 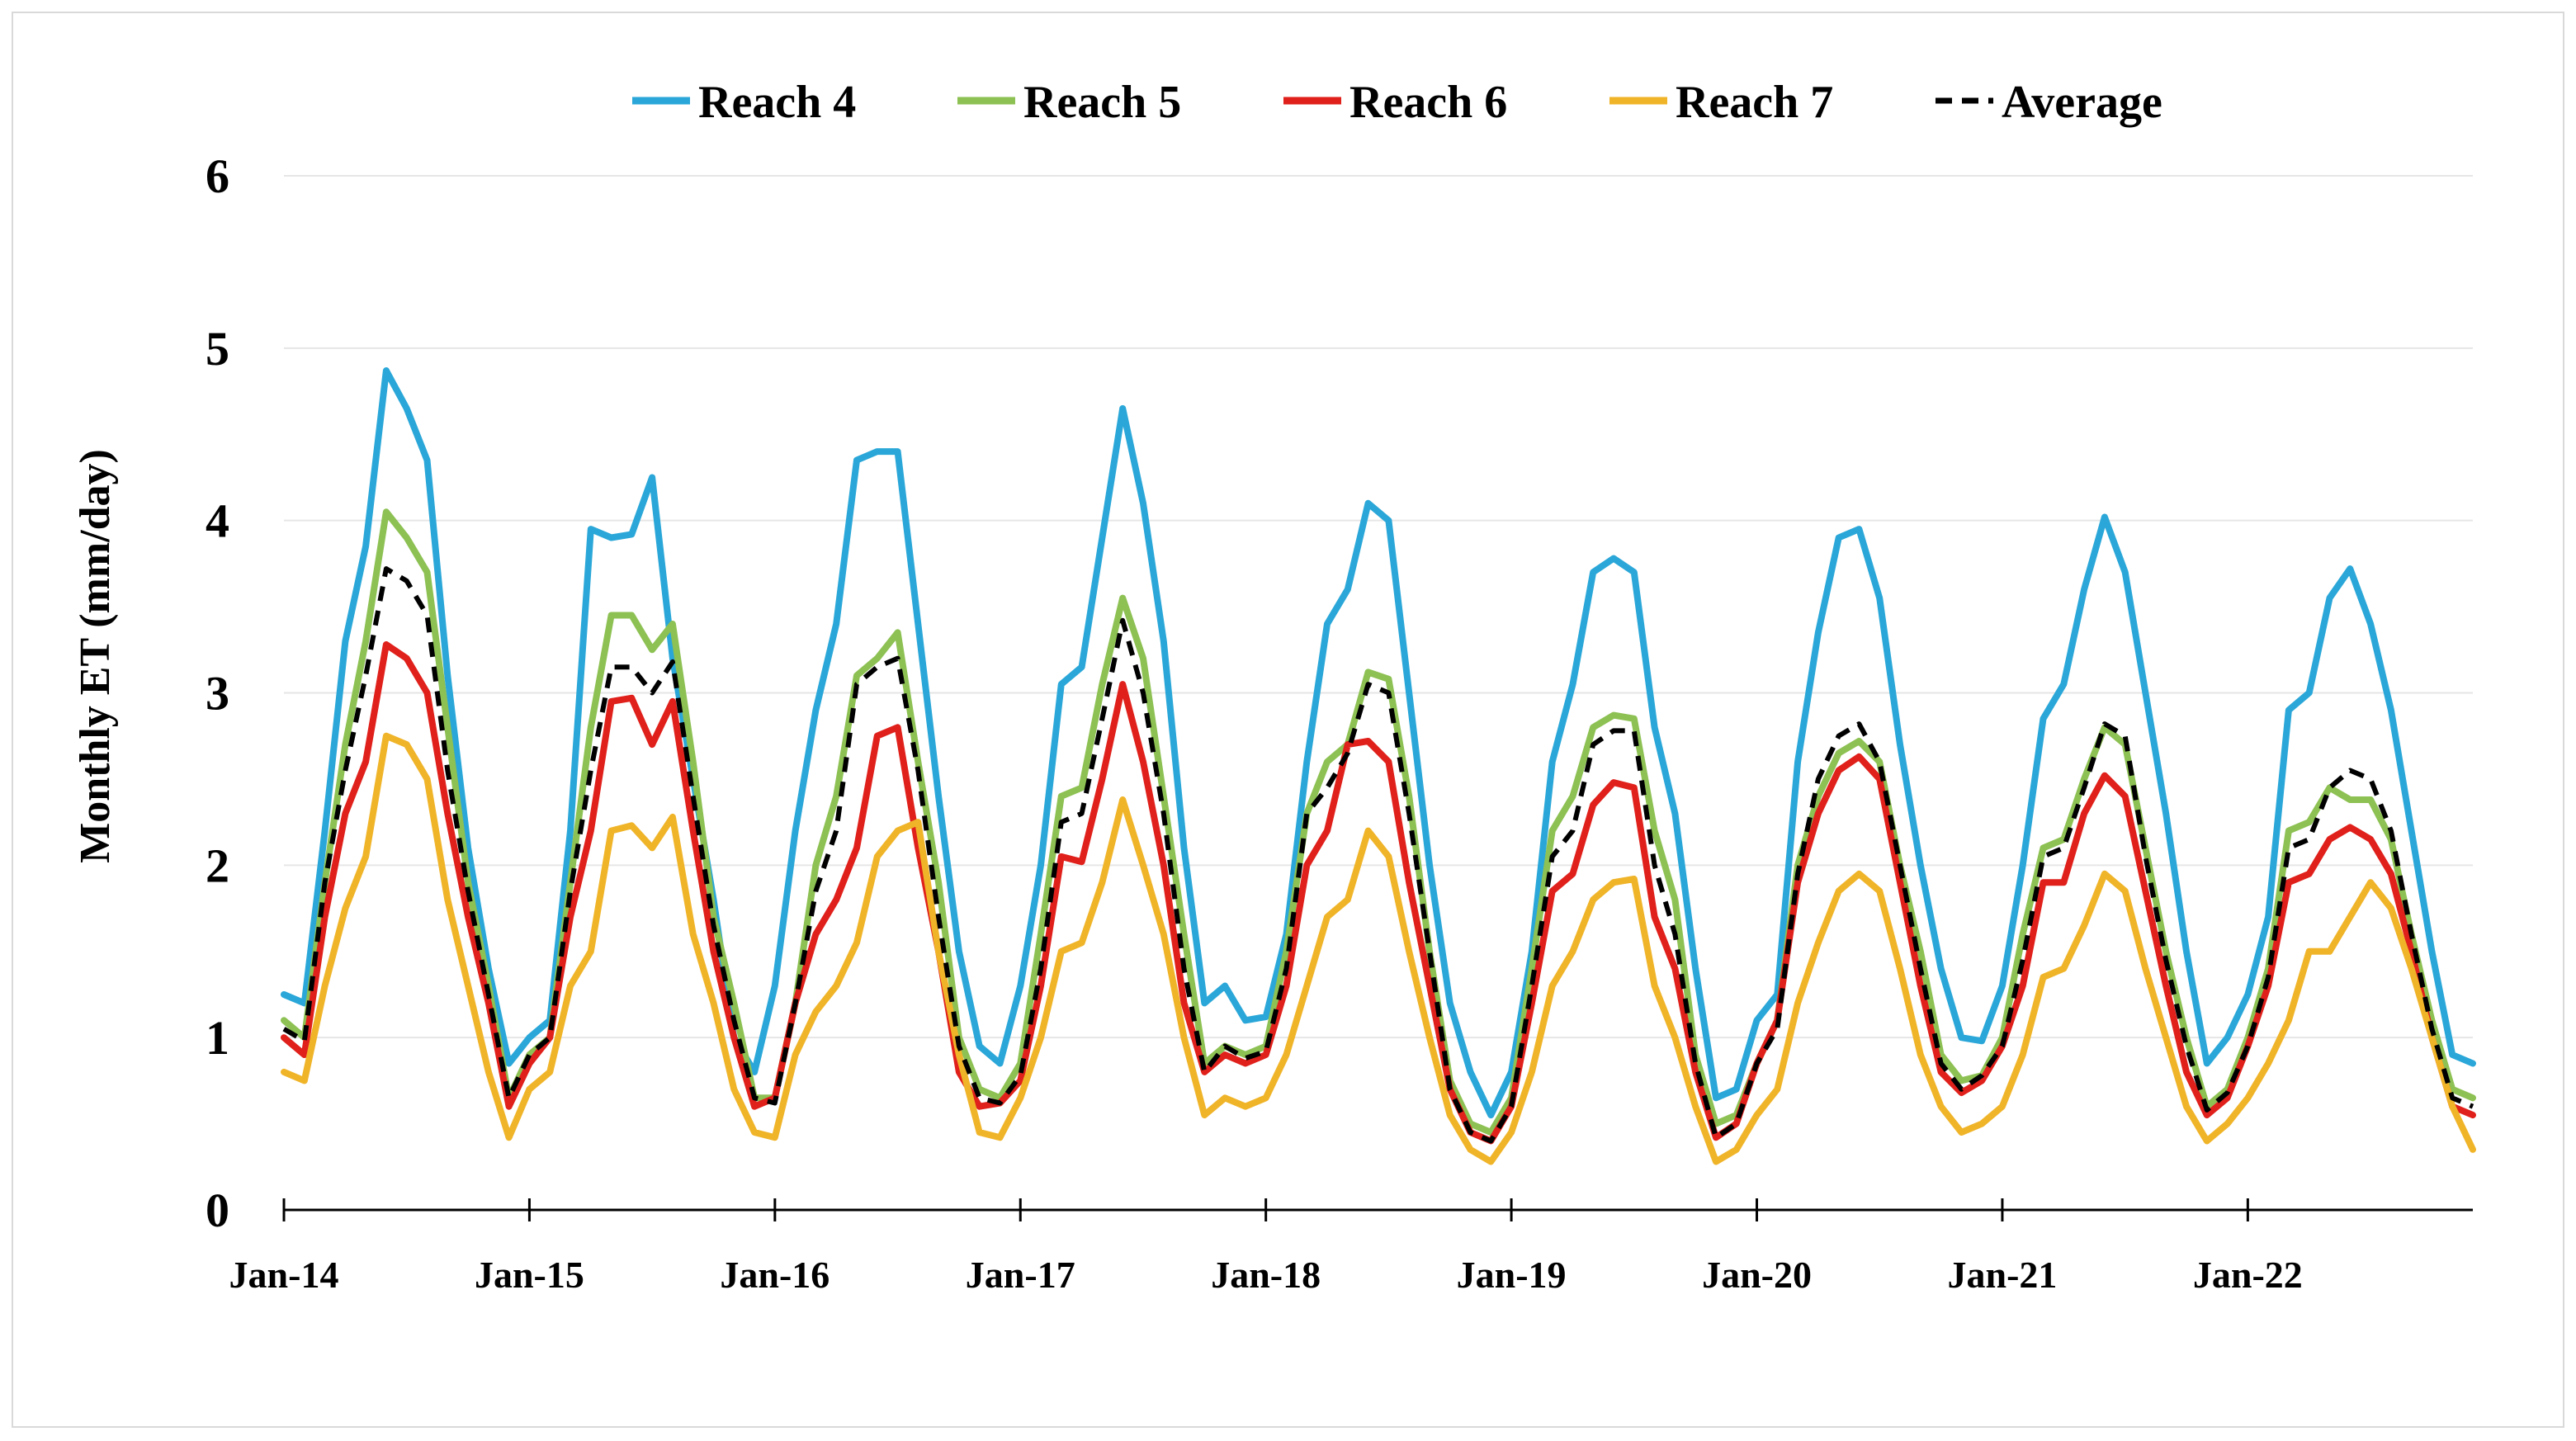 I want to click on legend-label: Reach 7, so click(x=1755, y=103).